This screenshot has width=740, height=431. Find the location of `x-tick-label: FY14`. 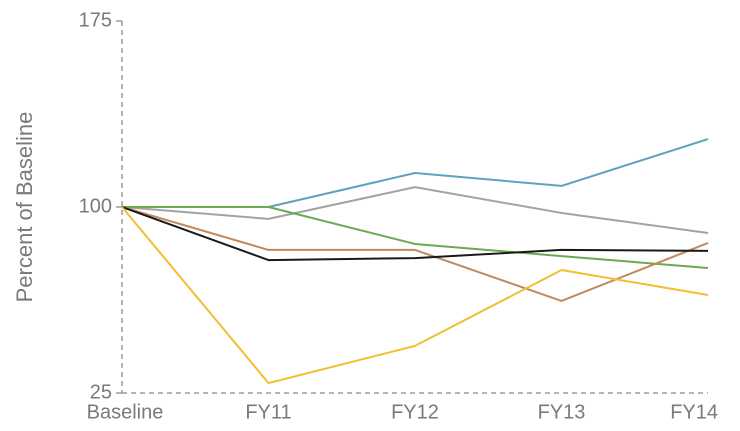

x-tick-label: FY14 is located at coordinates (694, 412).